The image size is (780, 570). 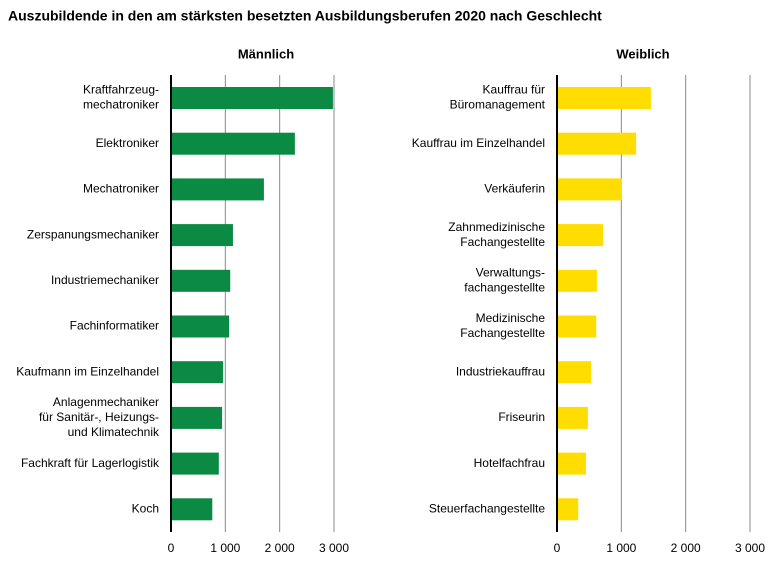 What do you see at coordinates (500, 371) in the screenshot?
I see `y-tick-label: Industriekauffrau` at bounding box center [500, 371].